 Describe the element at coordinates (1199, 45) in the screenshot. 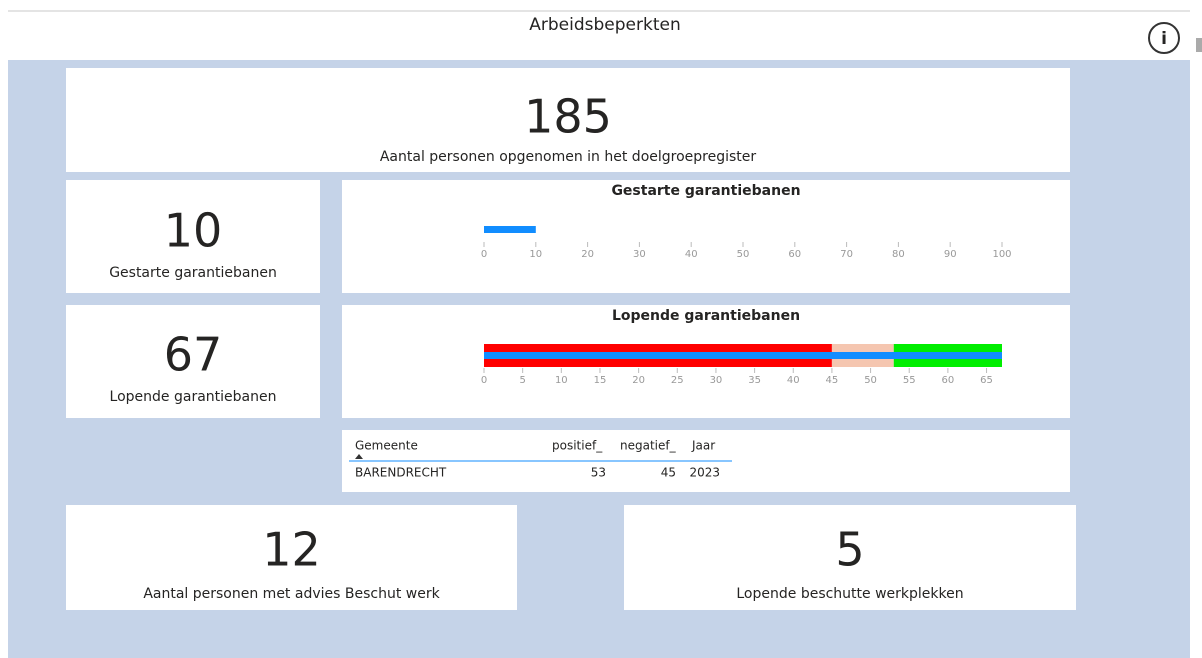

I see `scrollbar` at that location.